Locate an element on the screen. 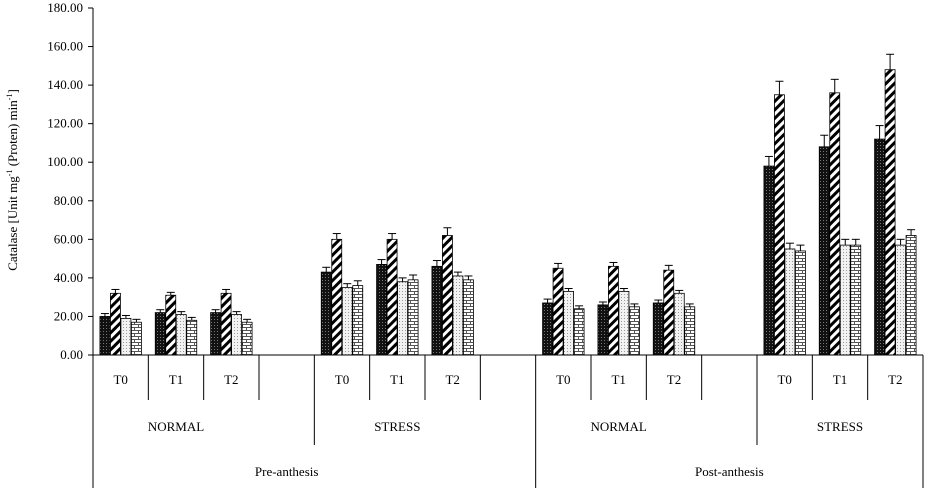 The width and height of the screenshot is (925, 488). category-label-level3: Post-anthesis is located at coordinates (729, 471).